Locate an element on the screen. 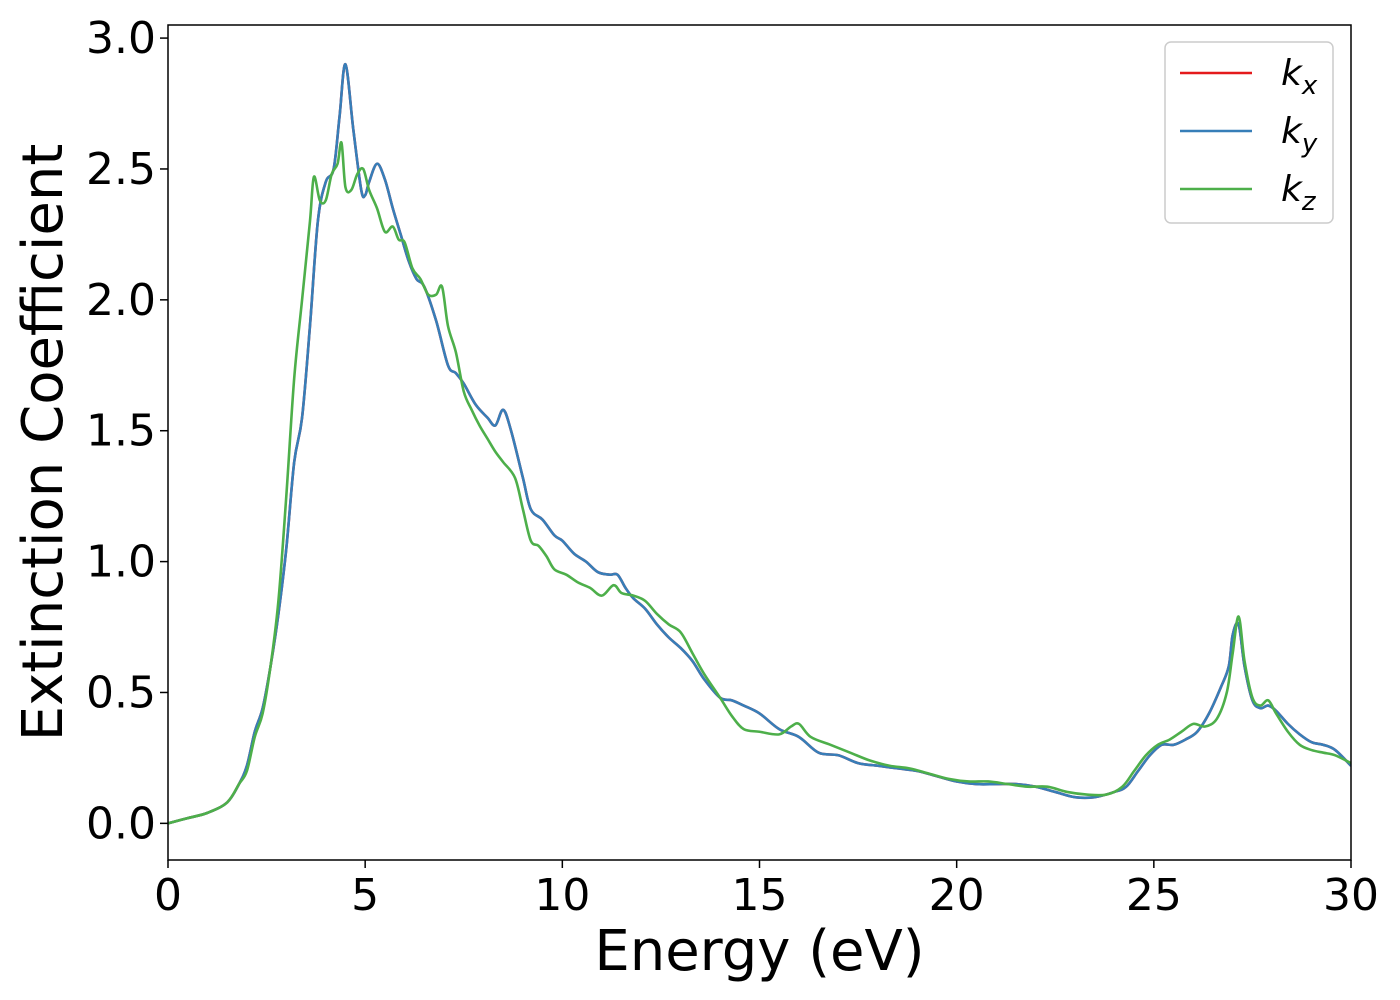 The width and height of the screenshot is (1400, 1000). x-tick-label: 15 is located at coordinates (760, 895).